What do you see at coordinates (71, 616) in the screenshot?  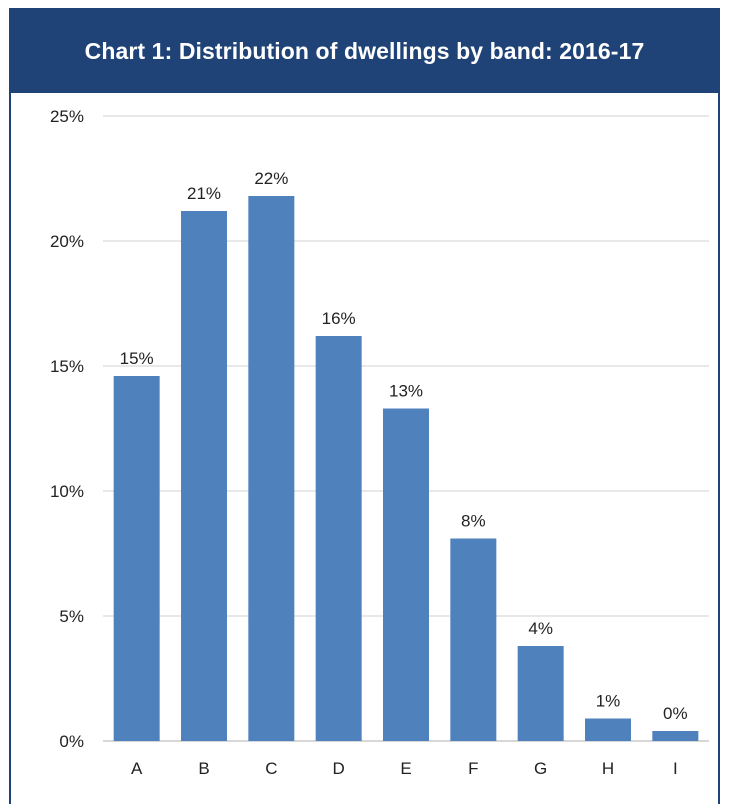 I see `y-tick-label: 5%` at bounding box center [71, 616].